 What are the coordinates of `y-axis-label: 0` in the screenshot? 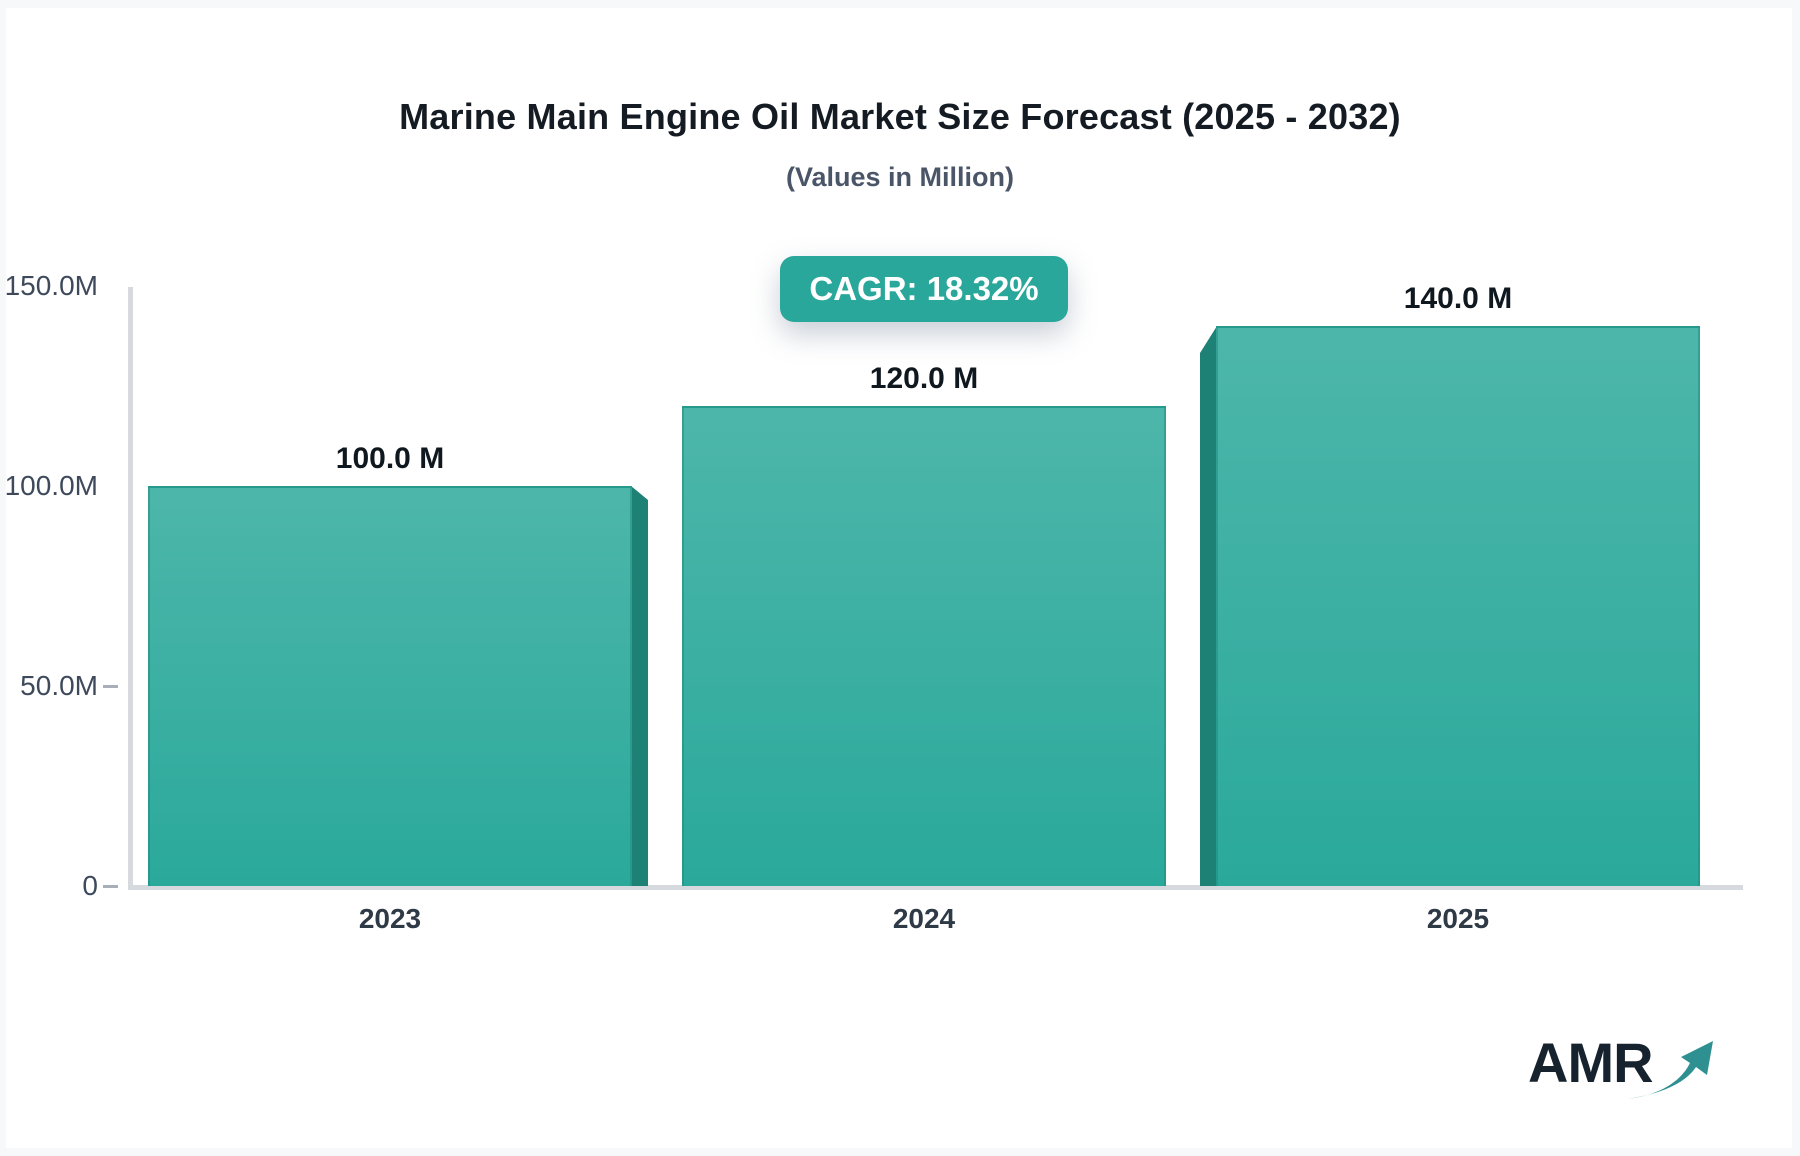 It's located at (90, 885).